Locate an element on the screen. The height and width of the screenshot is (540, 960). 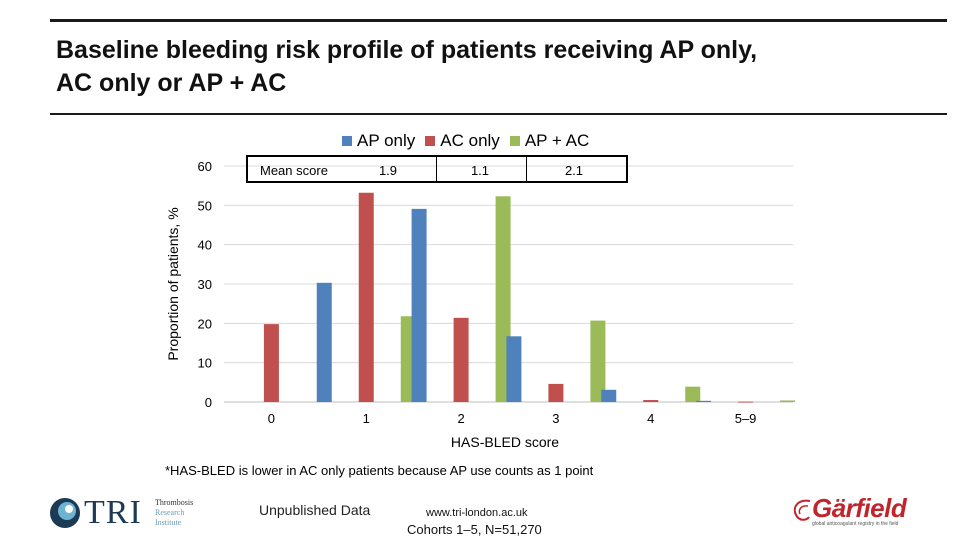
website-url: www.tri-london.ac.uk is located at coordinates (477, 513).